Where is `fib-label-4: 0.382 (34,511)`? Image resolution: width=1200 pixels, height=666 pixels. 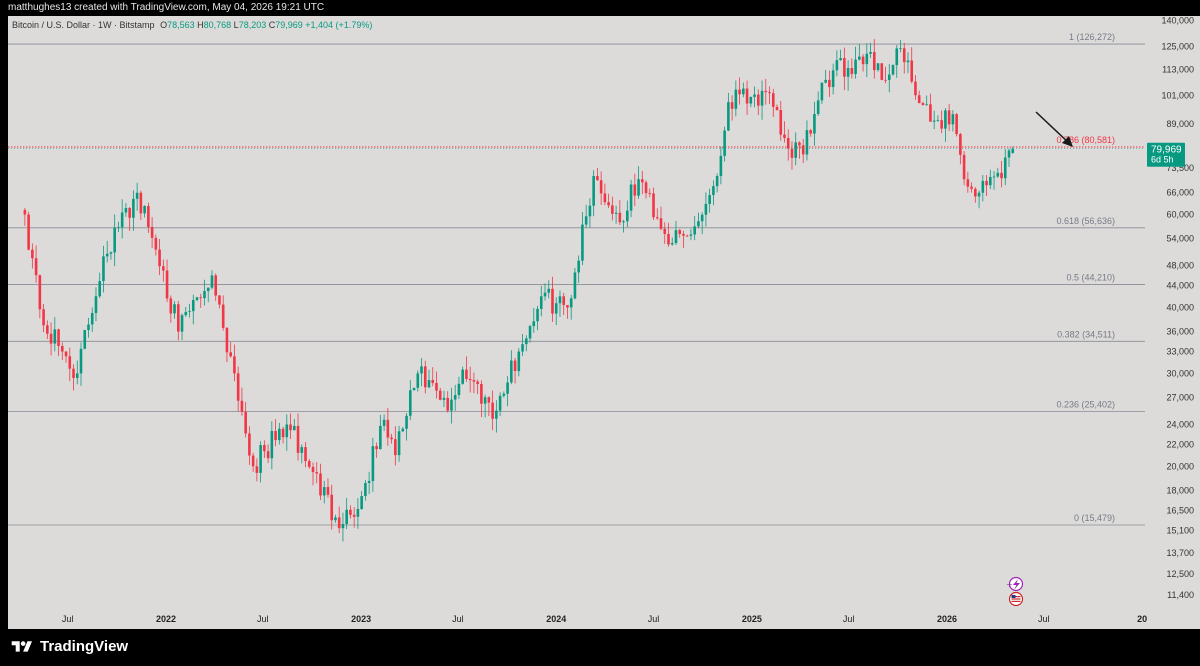
fib-label-4: 0.382 (34,511) is located at coordinates (1086, 334).